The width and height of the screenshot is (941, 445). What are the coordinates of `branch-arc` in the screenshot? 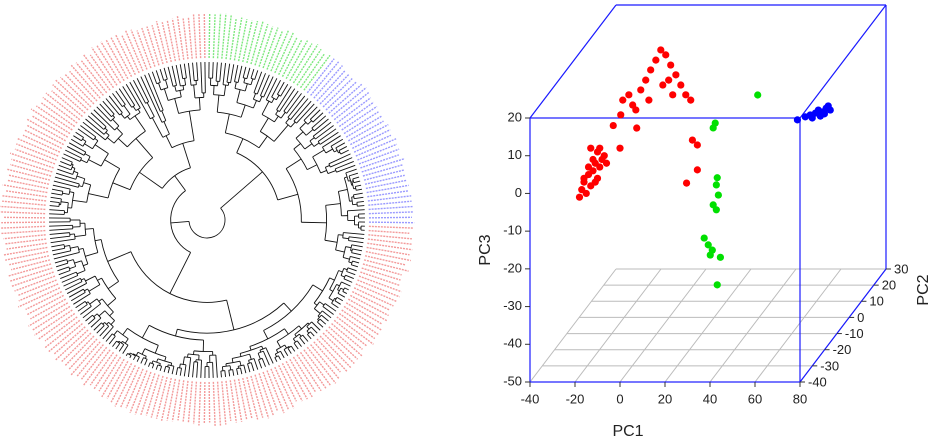 It's located at (179, 277).